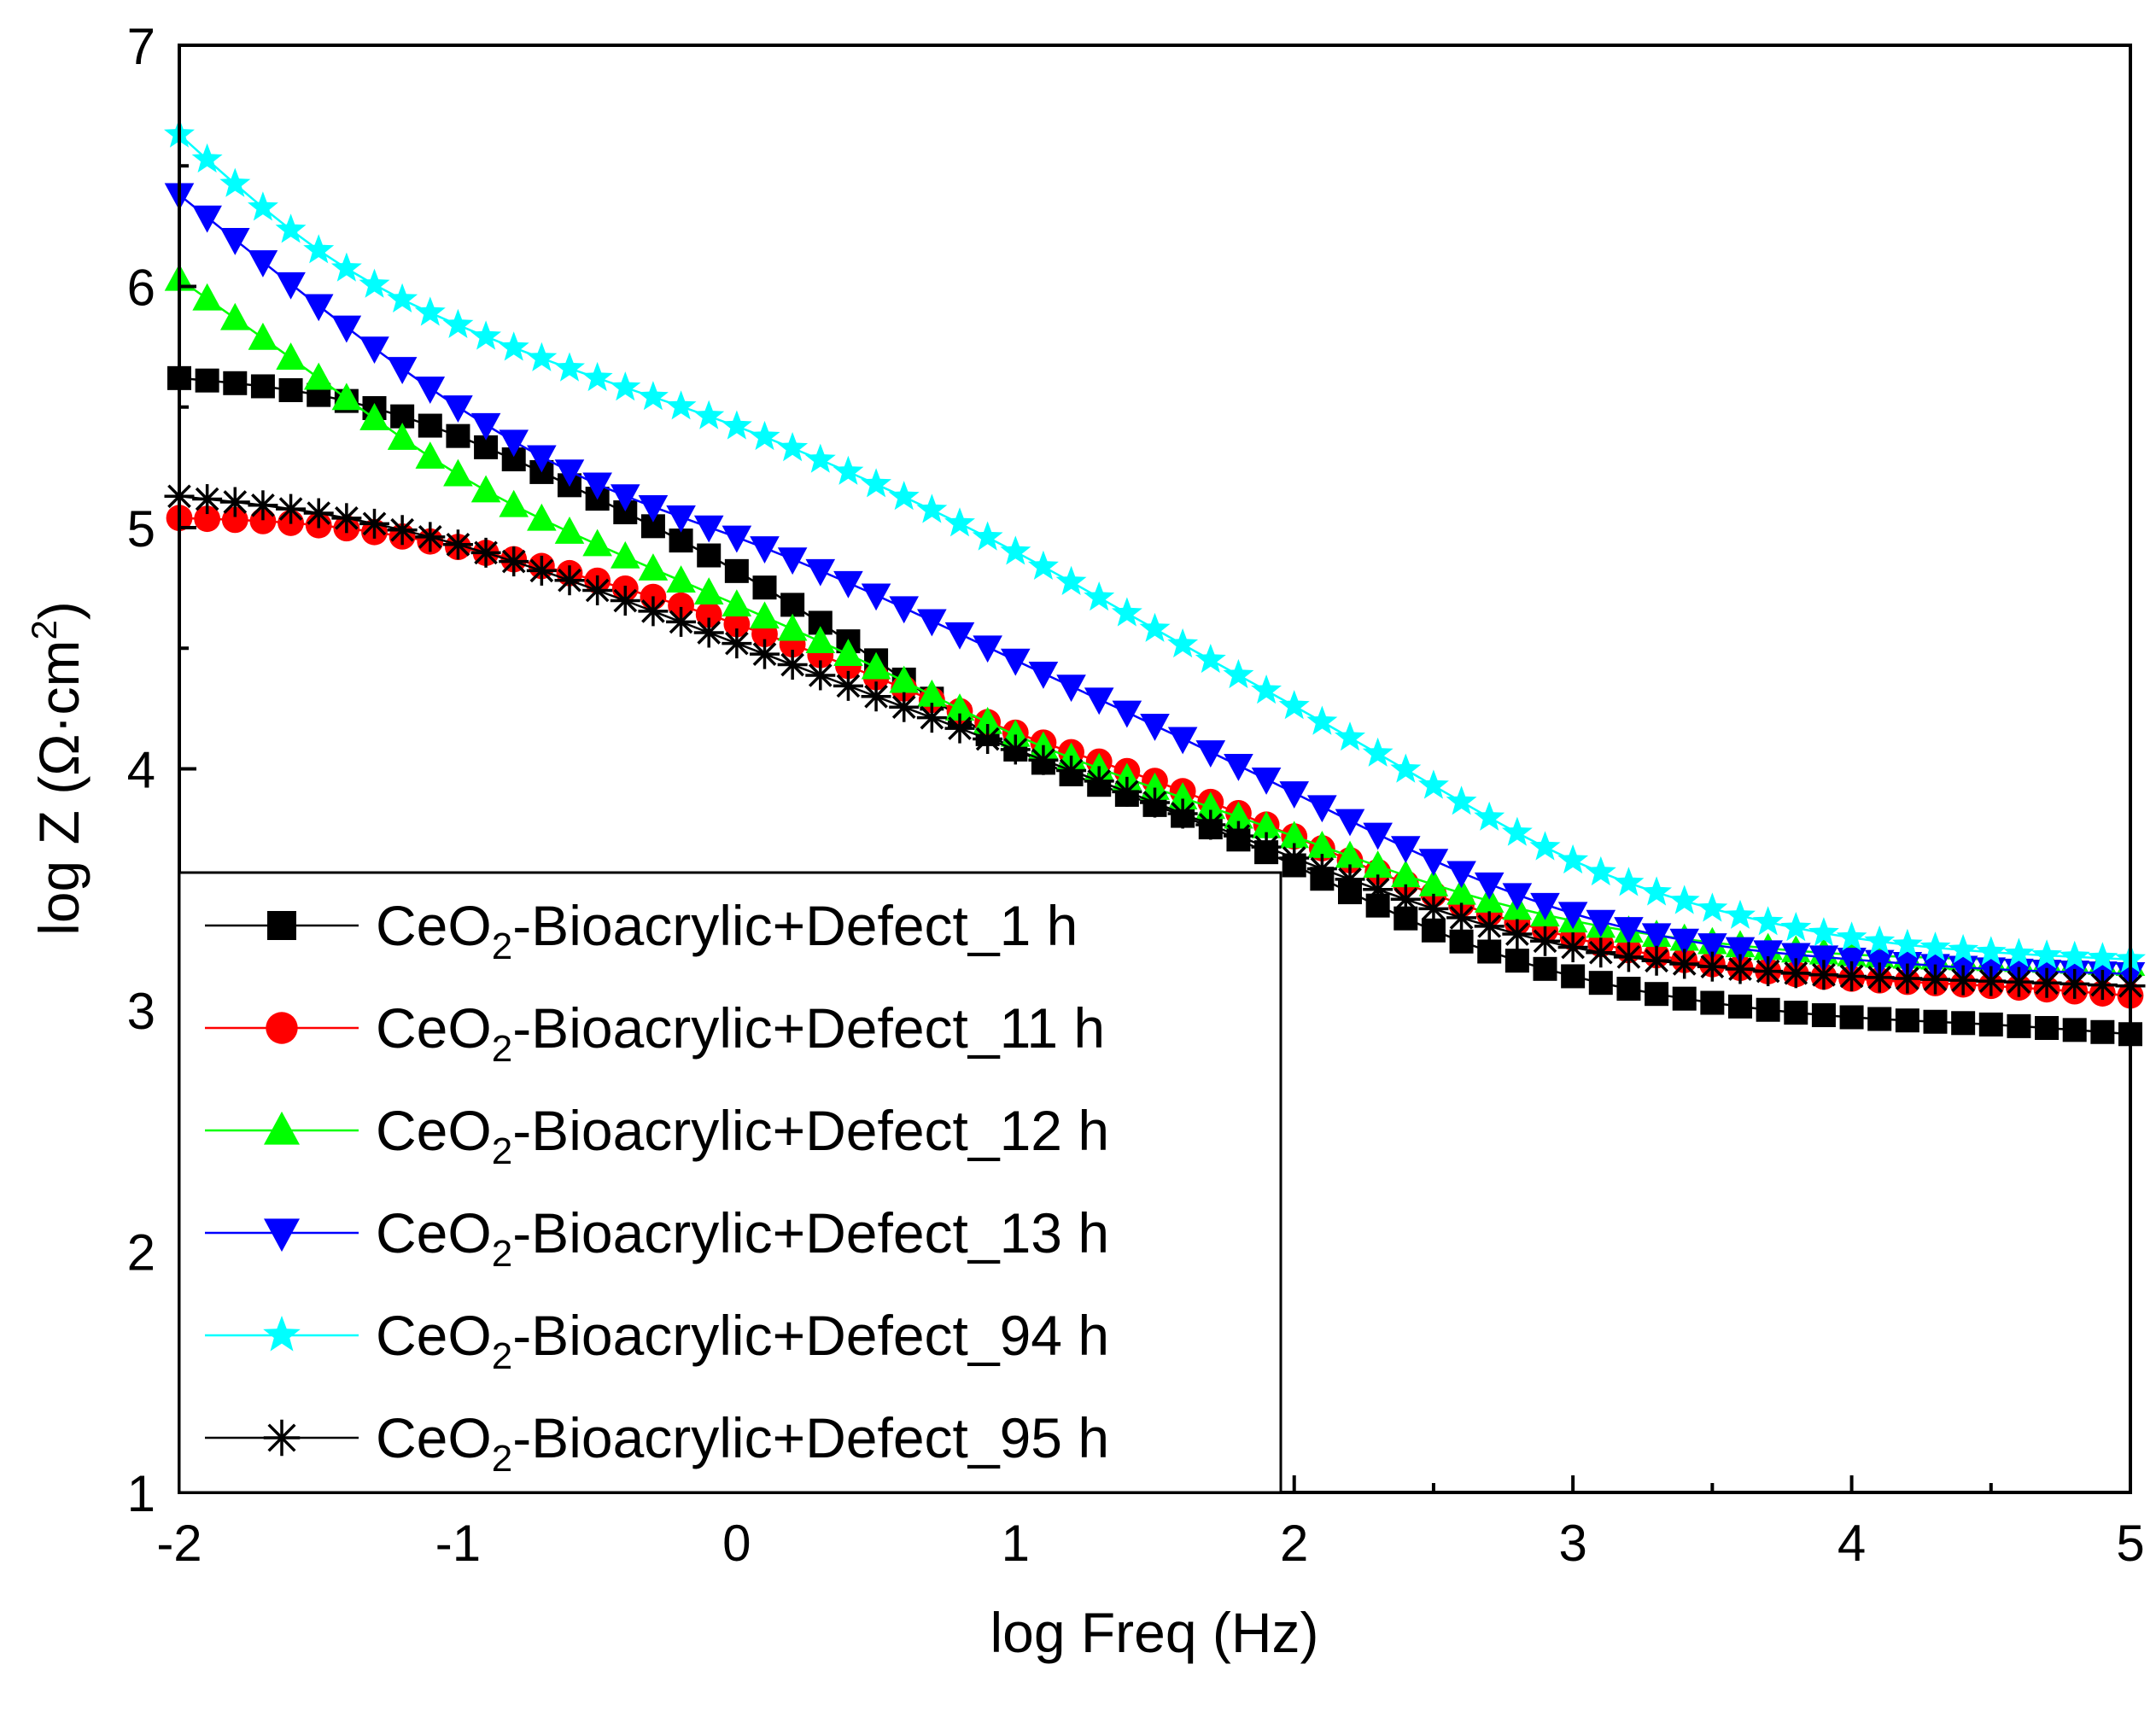  What do you see at coordinates (141, 770) in the screenshot?
I see `y-tick-label: 4` at bounding box center [141, 770].